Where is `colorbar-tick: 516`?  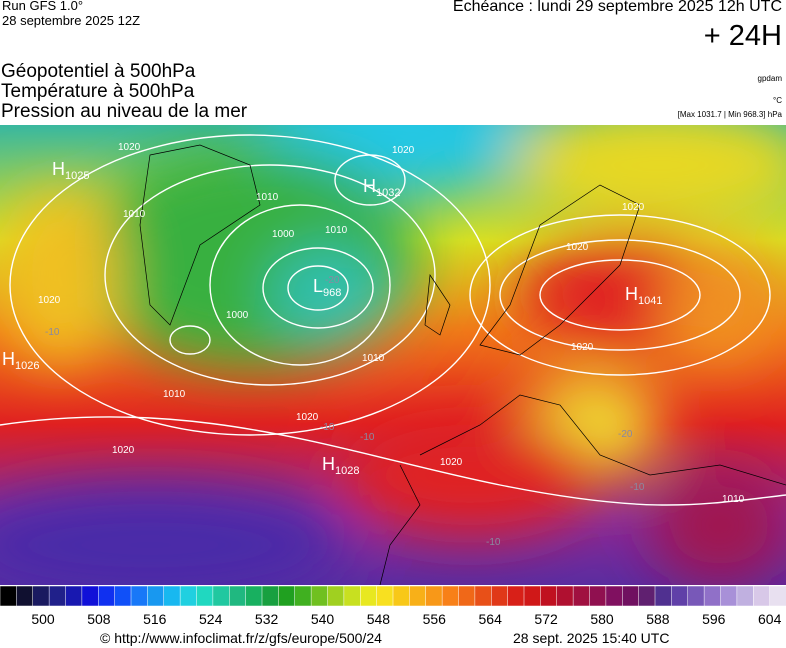
colorbar-tick: 516 is located at coordinates (155, 619).